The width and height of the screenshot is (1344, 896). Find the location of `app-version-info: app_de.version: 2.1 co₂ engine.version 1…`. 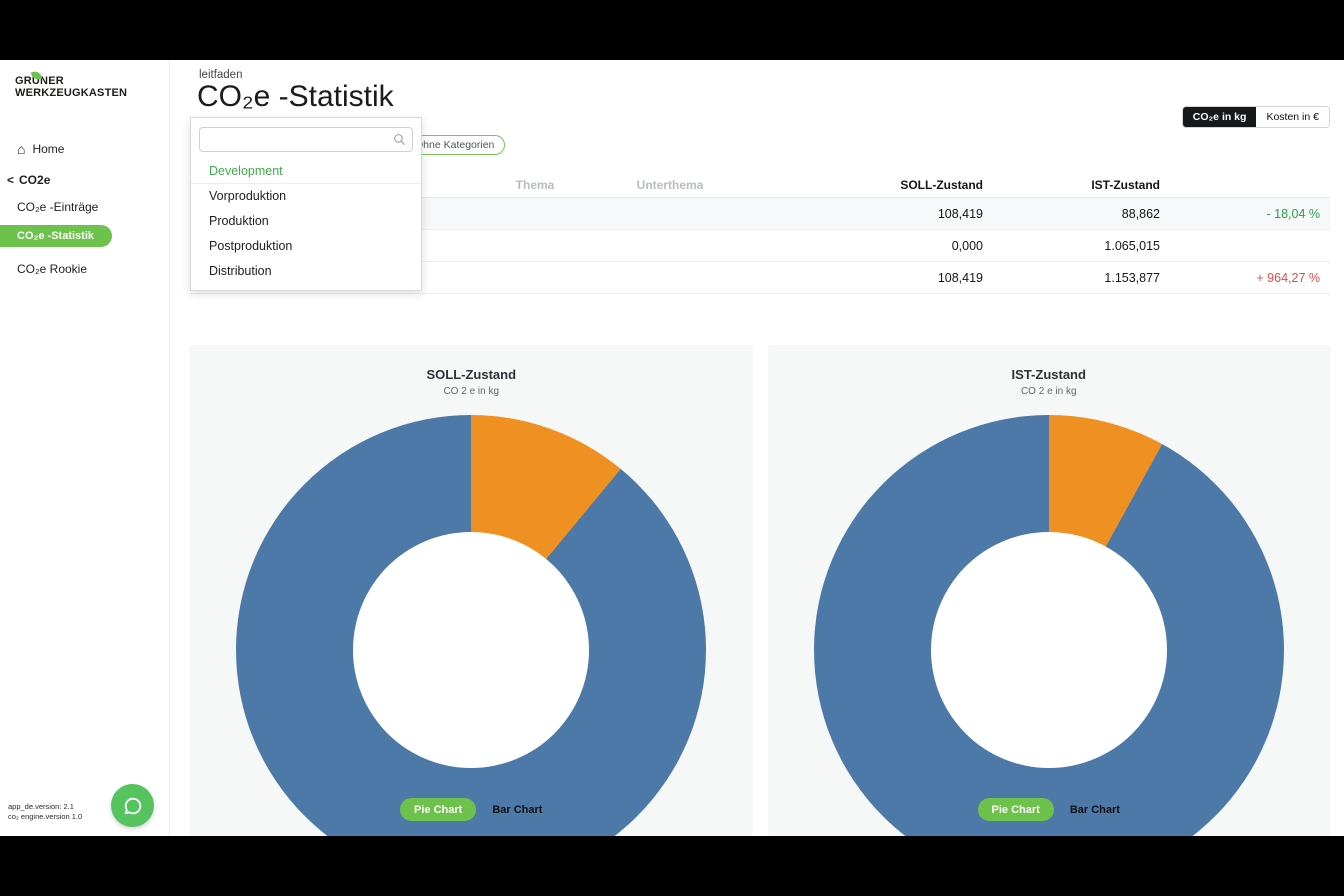

app-version-info: app_de.version: 2.1 co₂ engine.version 1… is located at coordinates (45, 812).